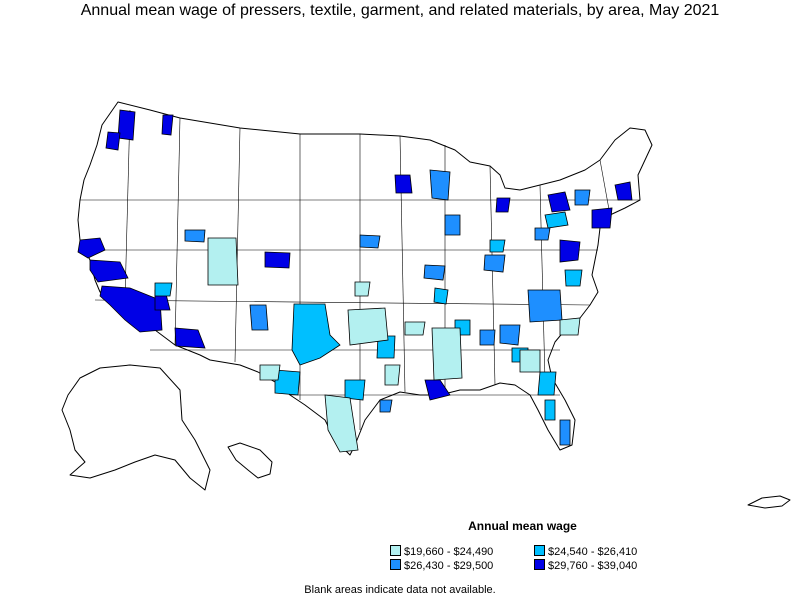 This screenshot has width=800, height=600. What do you see at coordinates (250, 460) in the screenshot?
I see `hawaii-outline` at bounding box center [250, 460].